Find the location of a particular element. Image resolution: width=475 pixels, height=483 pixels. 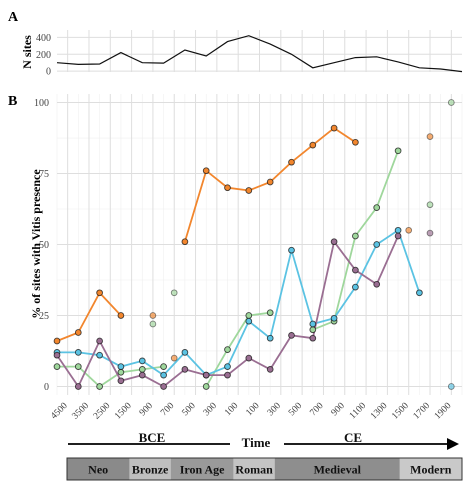

period-label: Medieval is located at coordinates (338, 470).